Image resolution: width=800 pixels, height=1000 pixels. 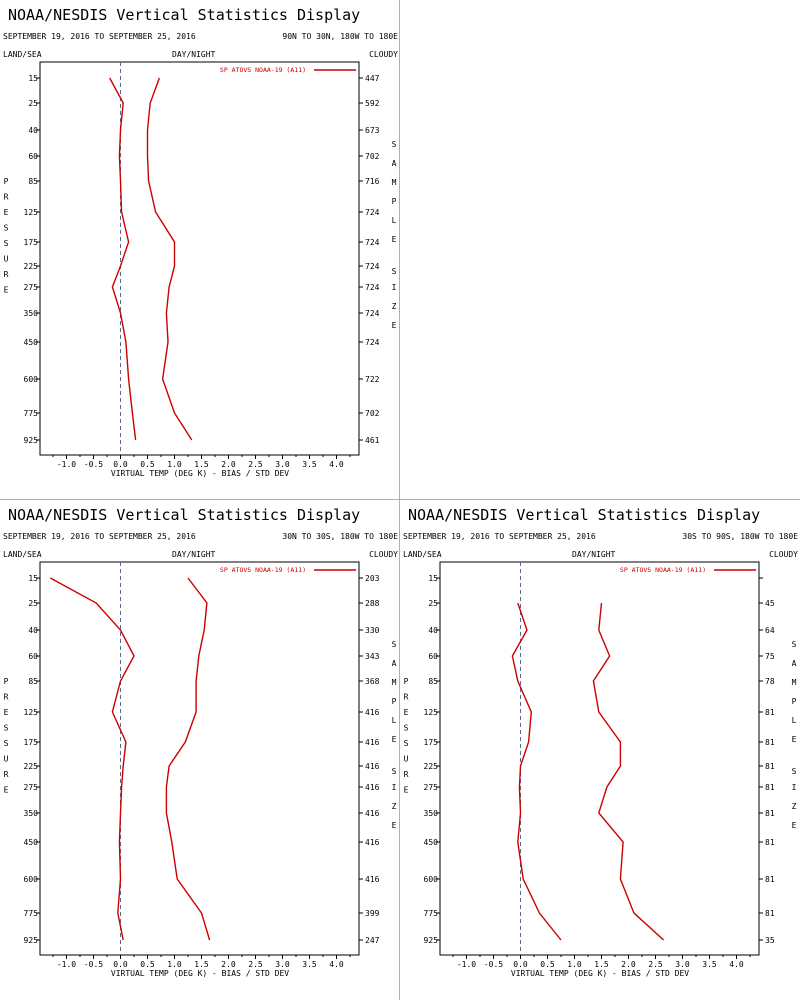 What do you see at coordinates (770, 656) in the screenshot?
I see `sample-size-label: 75` at bounding box center [770, 656].